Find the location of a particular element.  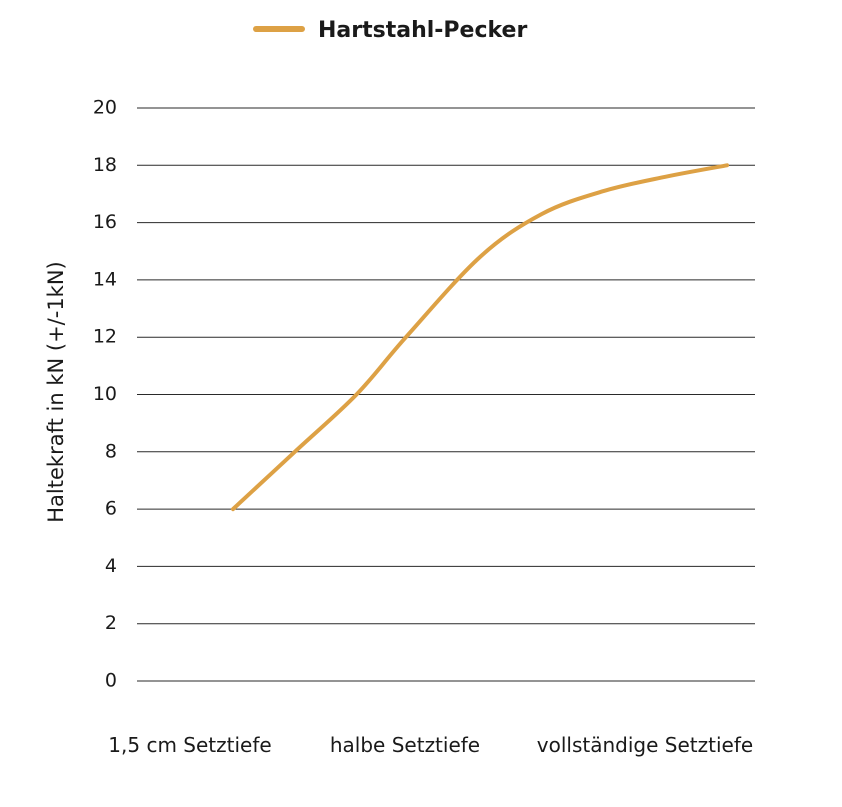

y-tick-label-10: 10 is located at coordinates (105, 394).